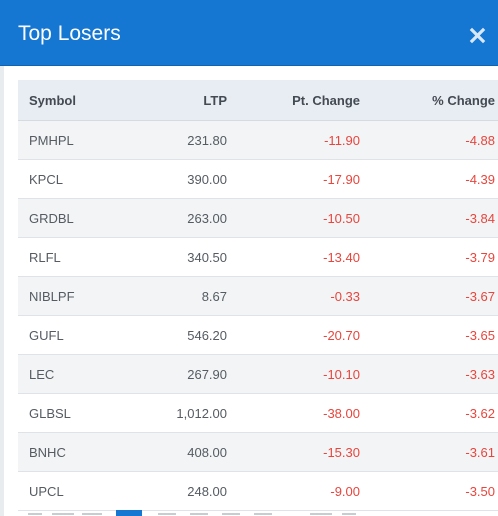 This screenshot has width=498, height=516. I want to click on table-header-row: Symbol LTP Pt. Change % Change, so click(258, 100).